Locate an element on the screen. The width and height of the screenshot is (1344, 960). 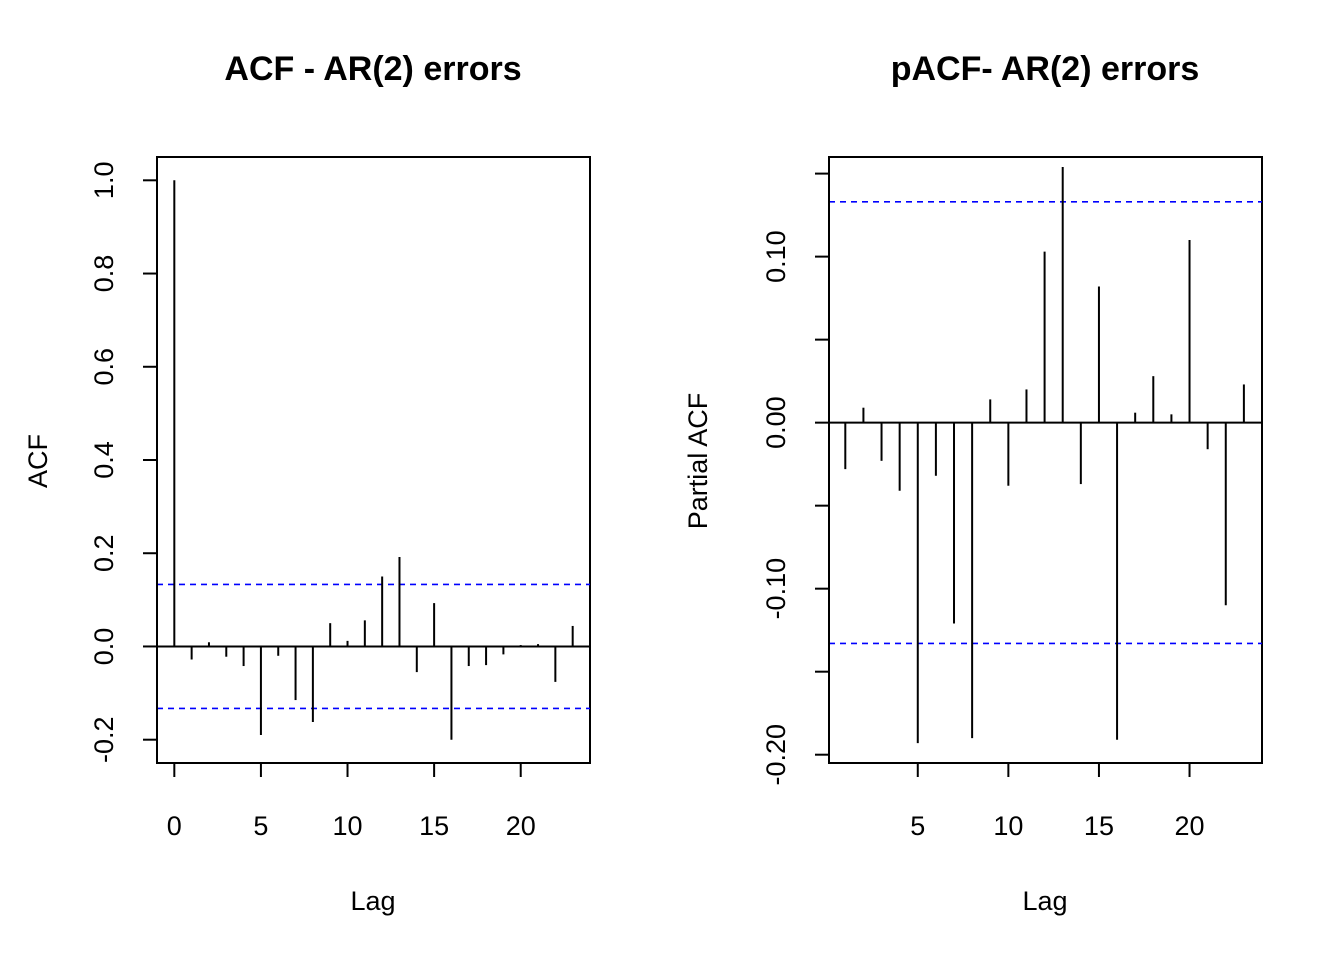
acf-x-tick-label: 5 is located at coordinates (260, 826).